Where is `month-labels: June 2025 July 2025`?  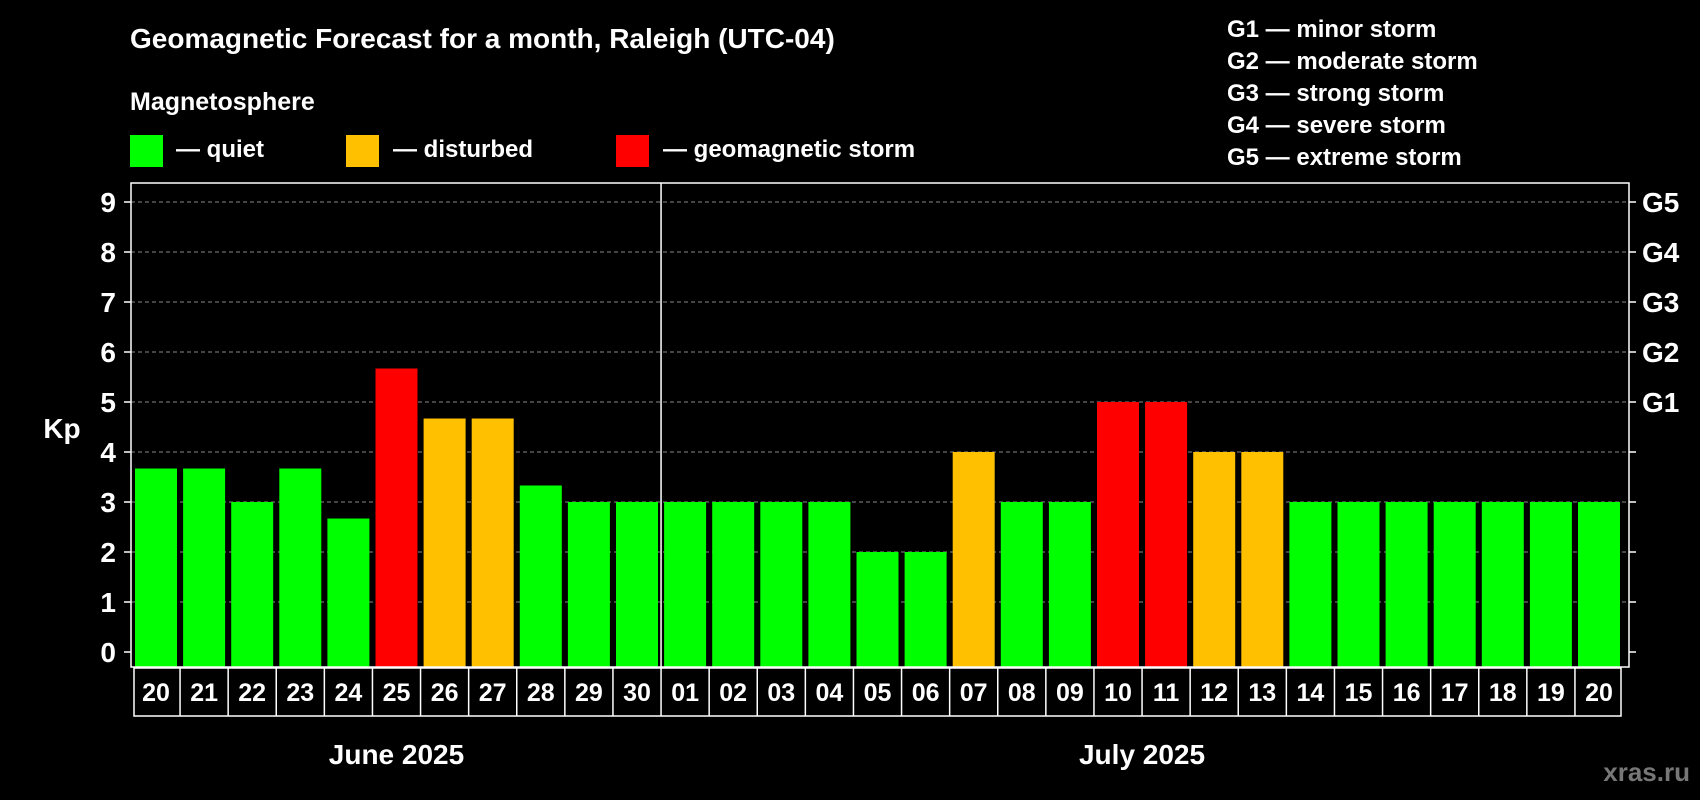
month-labels: June 2025 July 2025 is located at coordinates (767, 754).